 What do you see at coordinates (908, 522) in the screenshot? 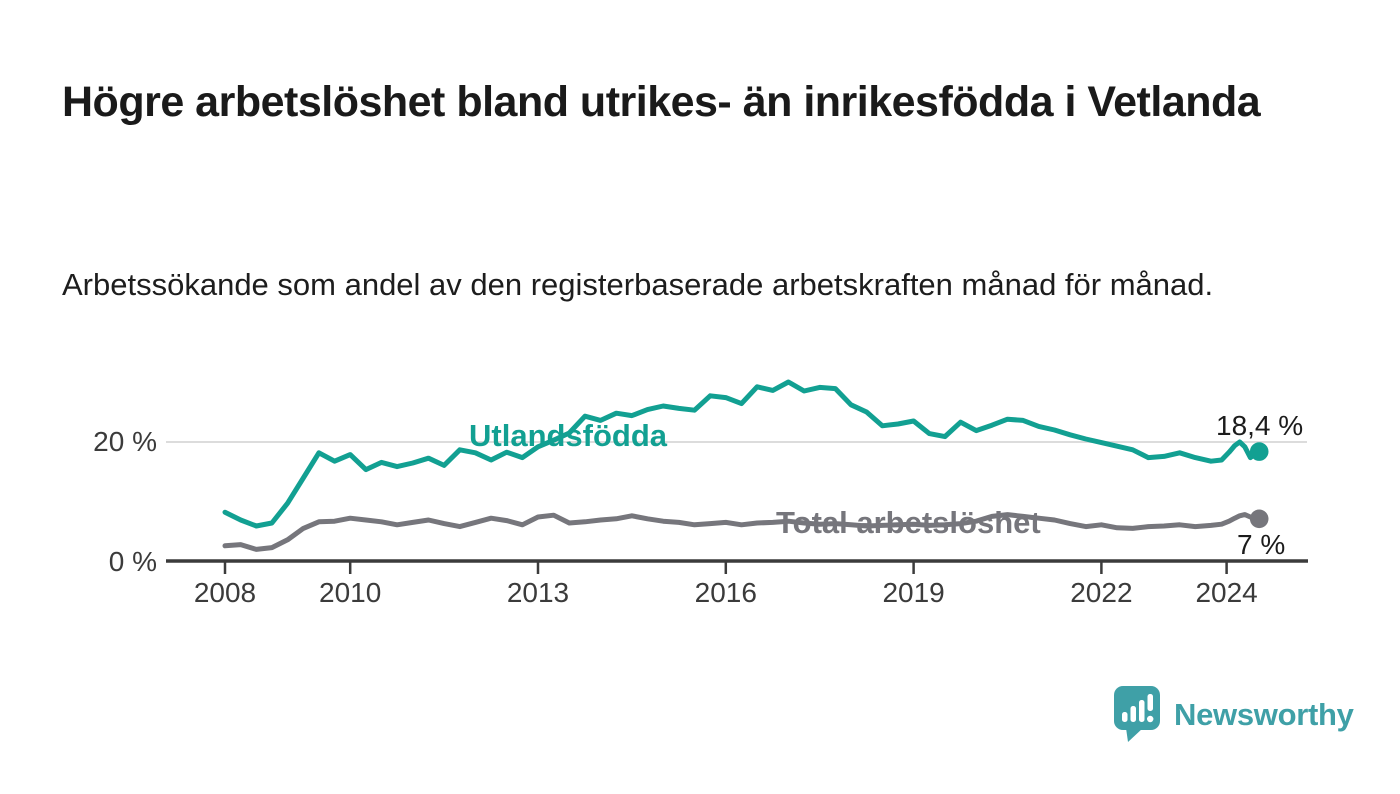
I see `series-label-total-arbetsloshet: Total arbetslöshet` at bounding box center [908, 522].